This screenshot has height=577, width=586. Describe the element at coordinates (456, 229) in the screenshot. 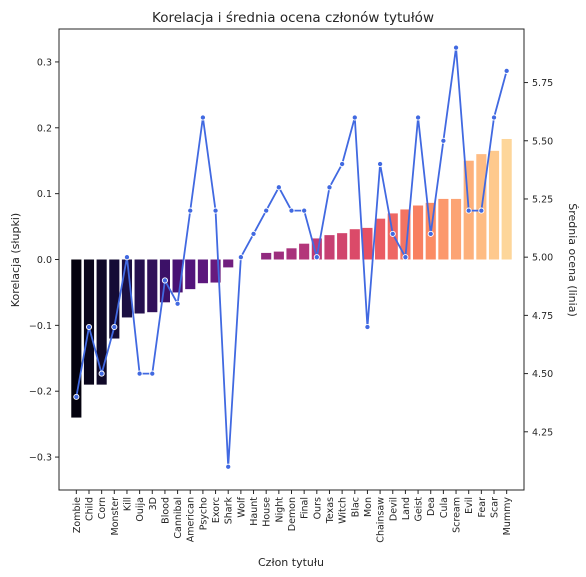

I see `bar-scream` at that location.